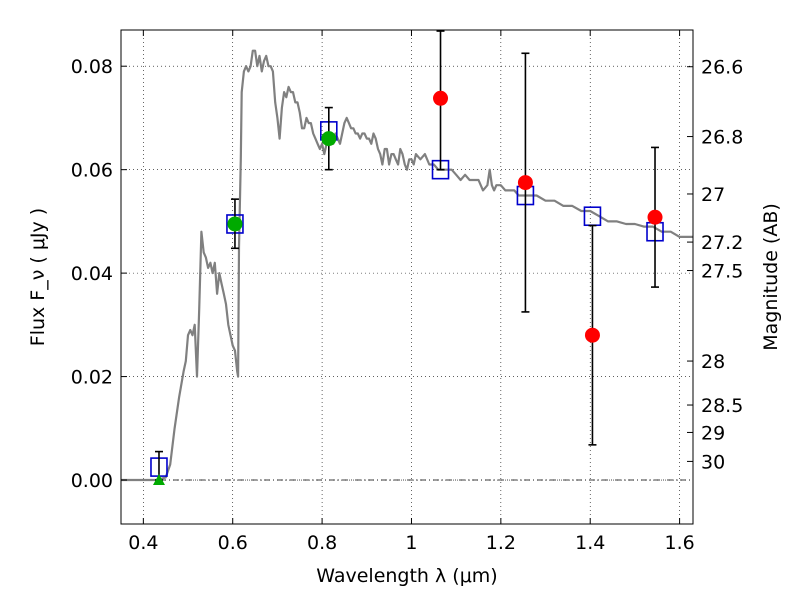 This screenshot has height=604, width=800. I want to click on x-axis-label: Wavelength λ (μm), so click(406, 576).